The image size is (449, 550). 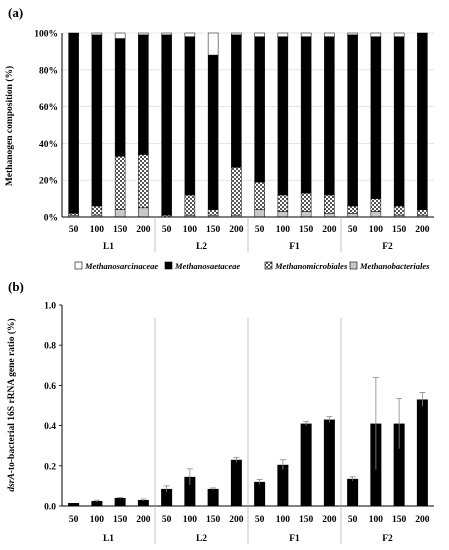 What do you see at coordinates (12, 482) in the screenshot?
I see `panel-b-y-axis-label-italic: dsrA` at bounding box center [12, 482].